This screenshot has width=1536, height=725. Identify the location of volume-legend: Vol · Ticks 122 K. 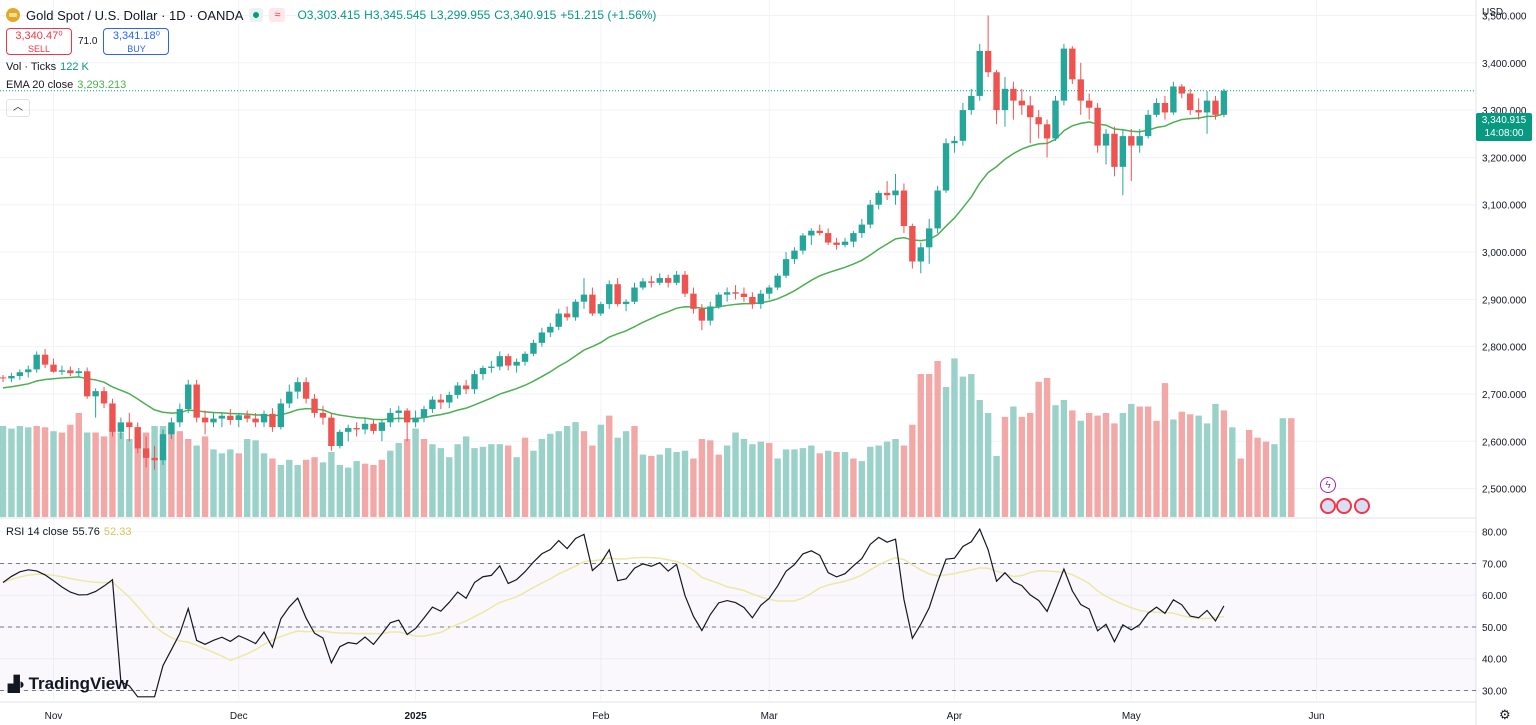
(333, 69).